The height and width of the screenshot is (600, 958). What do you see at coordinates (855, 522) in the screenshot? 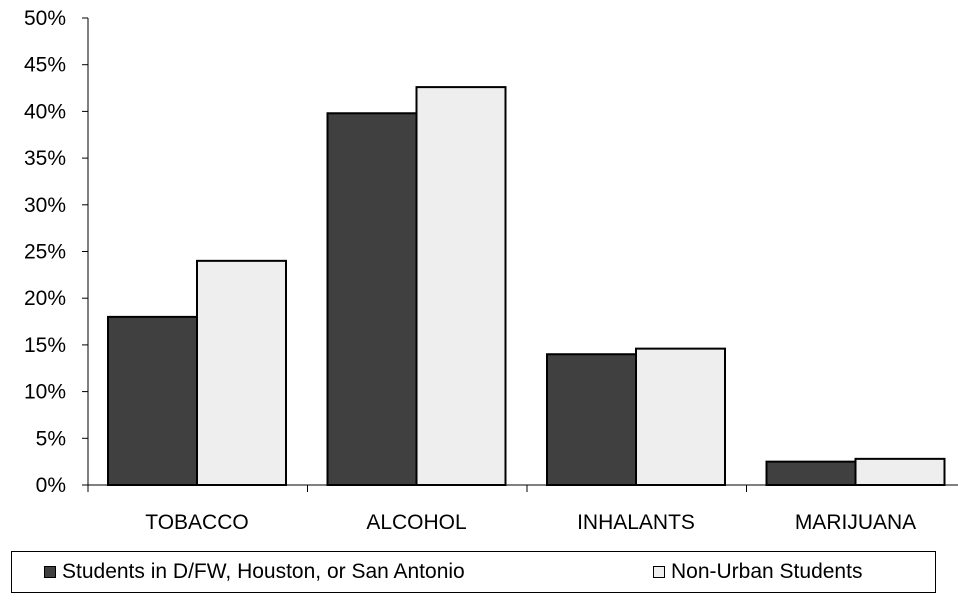
I see `x-tick-label: MARIJUANA` at bounding box center [855, 522].